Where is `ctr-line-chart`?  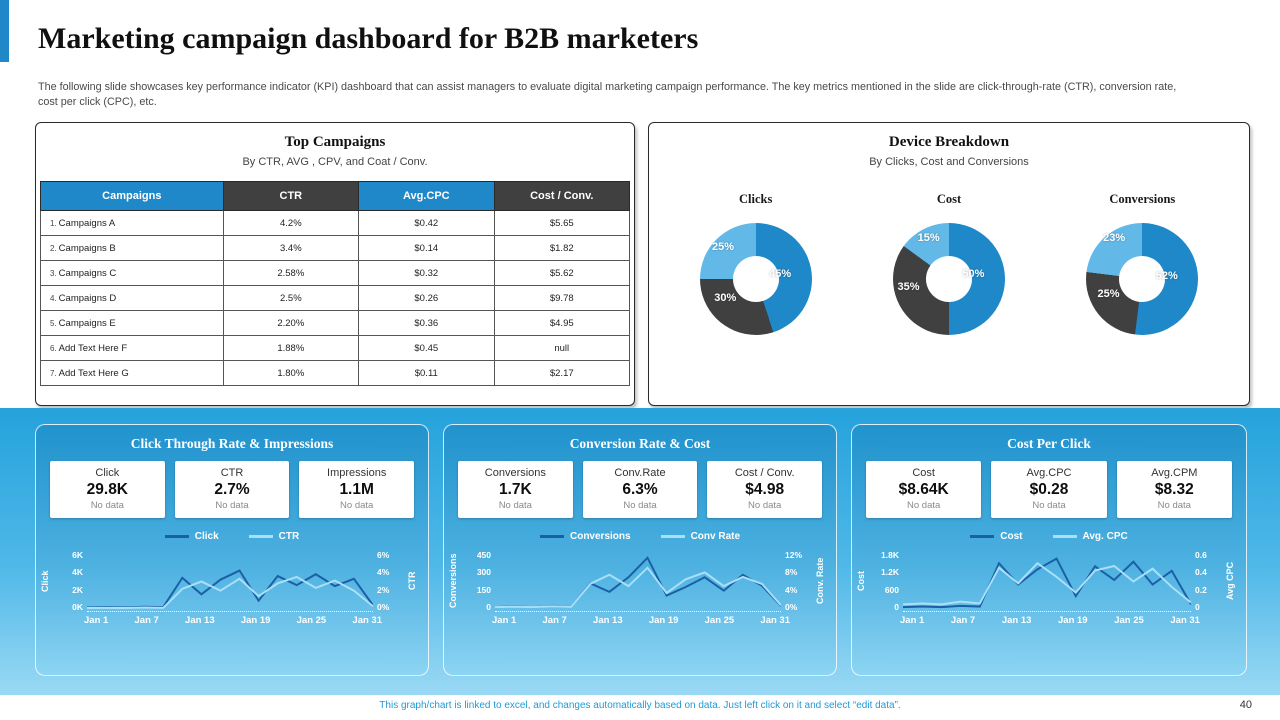
ctr-line-chart is located at coordinates (230, 581).